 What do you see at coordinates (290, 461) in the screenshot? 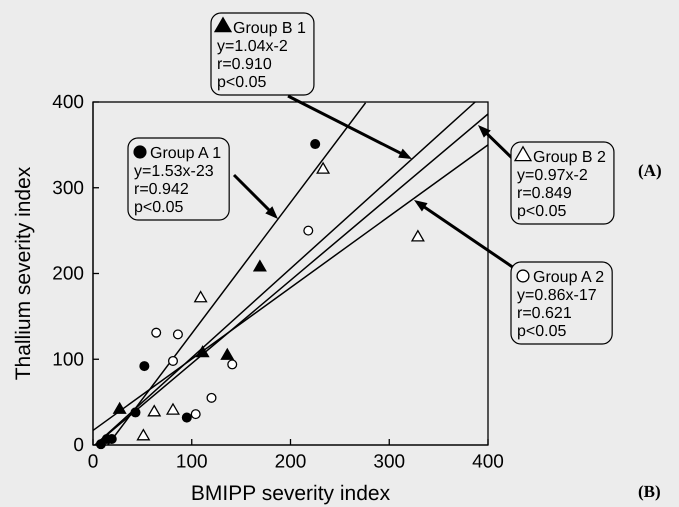
I see `x-tick-label: 200` at bounding box center [290, 461].